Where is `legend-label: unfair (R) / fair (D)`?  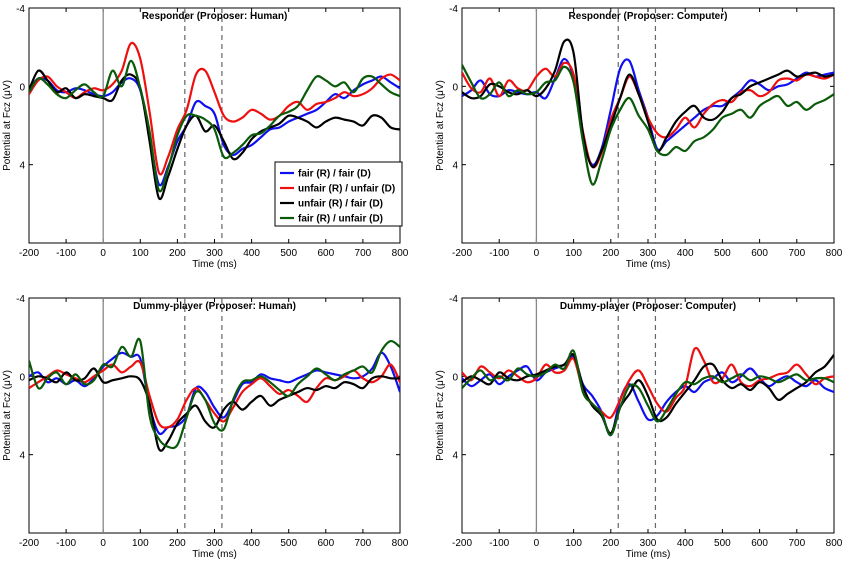 legend-label: unfair (R) / fair (D) is located at coordinates (340, 204).